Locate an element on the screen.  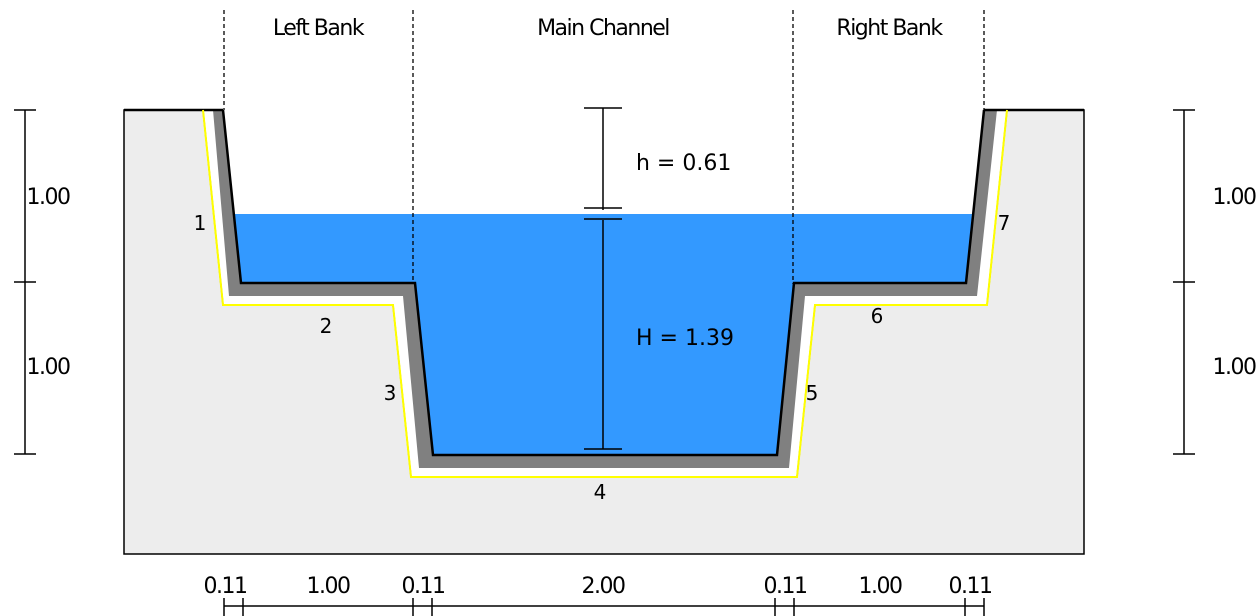
left-bank-label: Left Bank is located at coordinates (319, 28).